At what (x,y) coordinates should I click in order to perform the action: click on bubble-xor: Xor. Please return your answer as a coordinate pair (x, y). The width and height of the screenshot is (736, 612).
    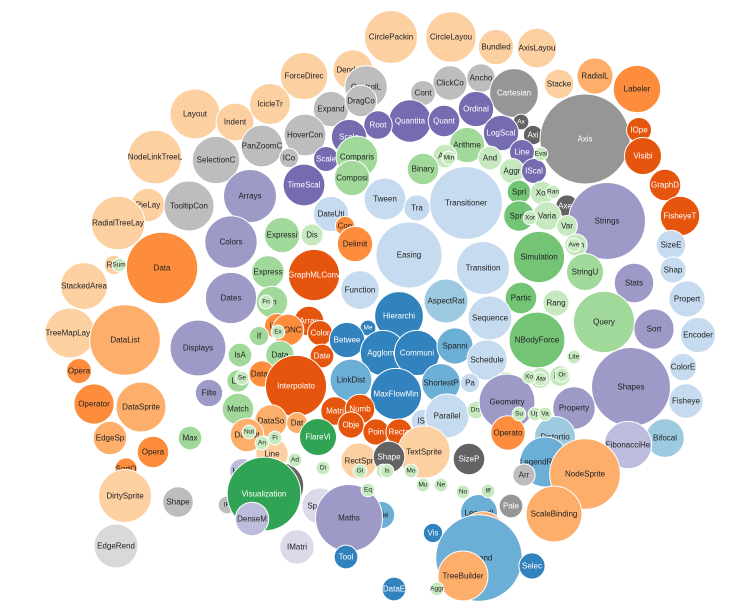
    Looking at the image, I should click on (530, 218).